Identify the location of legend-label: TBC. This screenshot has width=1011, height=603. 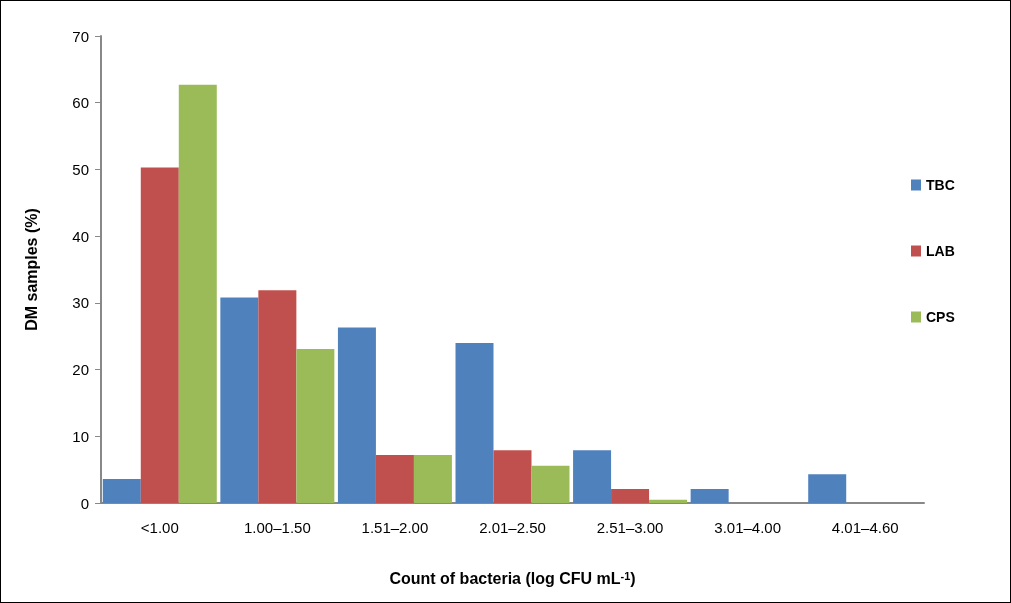
(940, 185).